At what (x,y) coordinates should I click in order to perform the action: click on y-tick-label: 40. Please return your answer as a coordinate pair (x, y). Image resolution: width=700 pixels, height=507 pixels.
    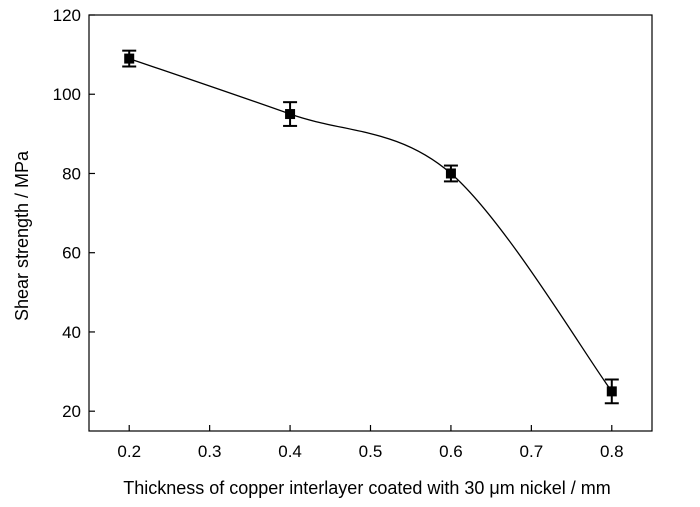
    Looking at the image, I should click on (71, 332).